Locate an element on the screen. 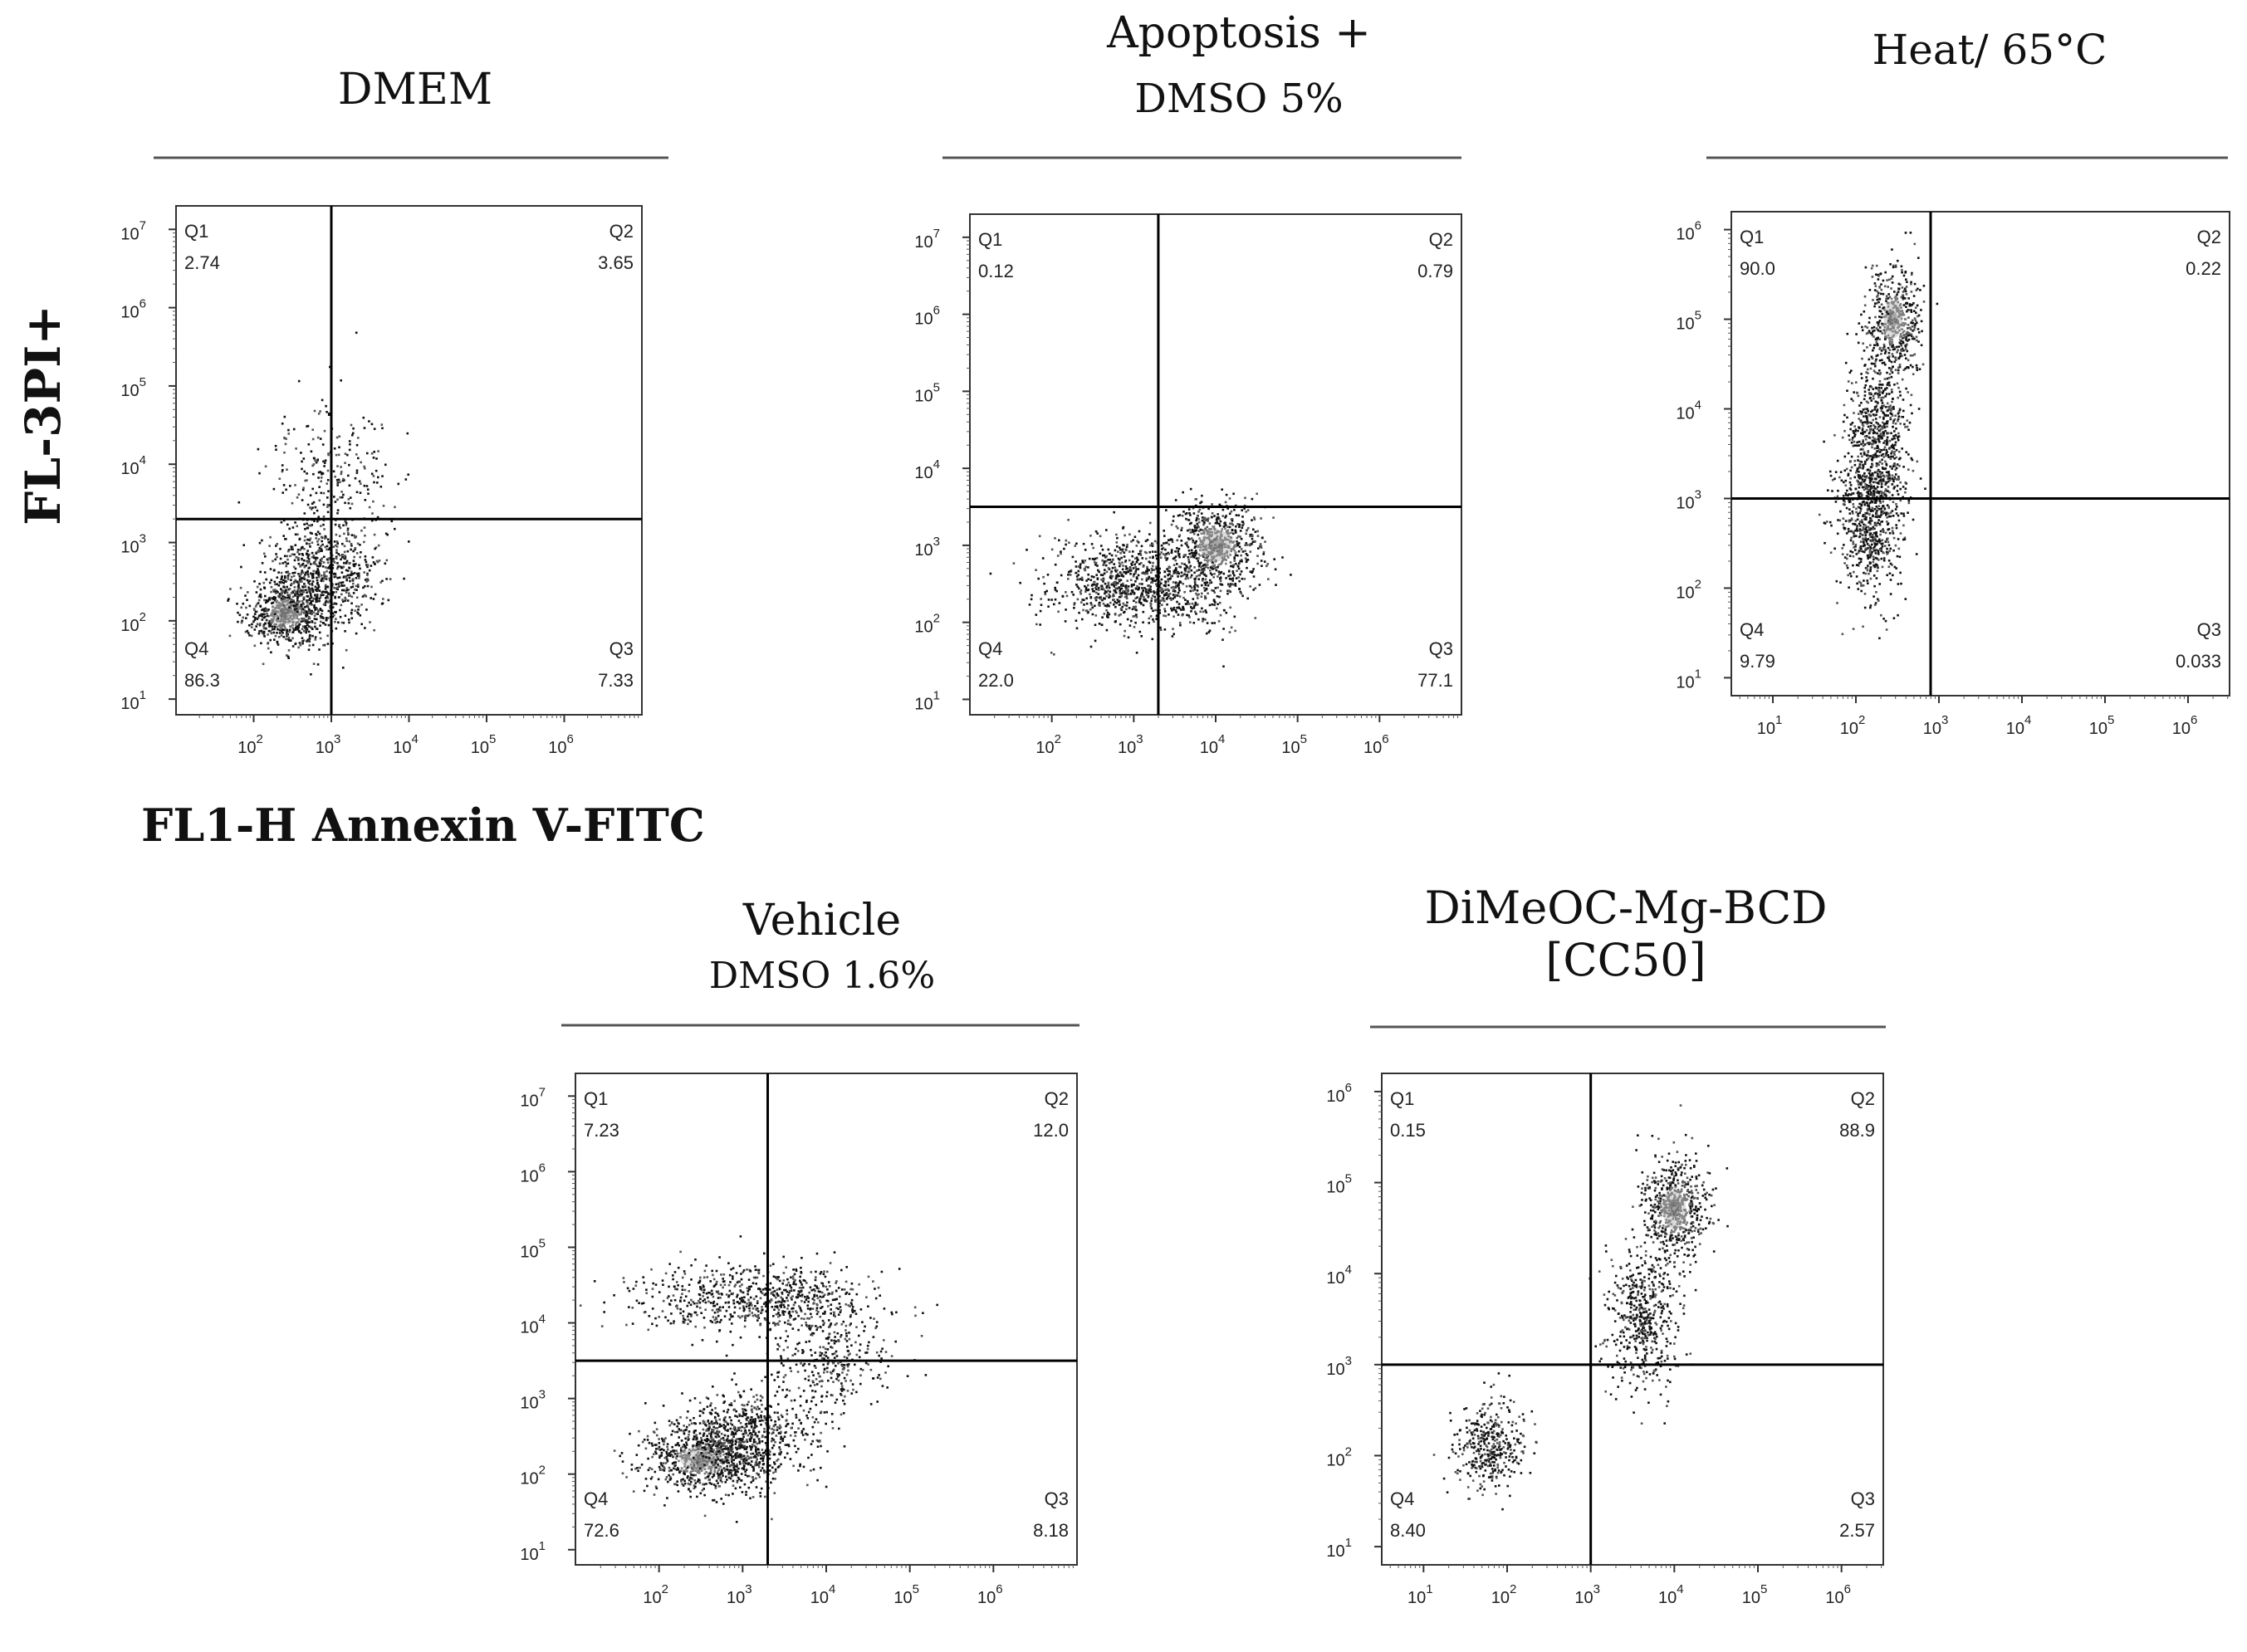 Image resolution: width=2247 pixels, height=1652 pixels. x-tick-label: 103 is located at coordinates (328, 744).